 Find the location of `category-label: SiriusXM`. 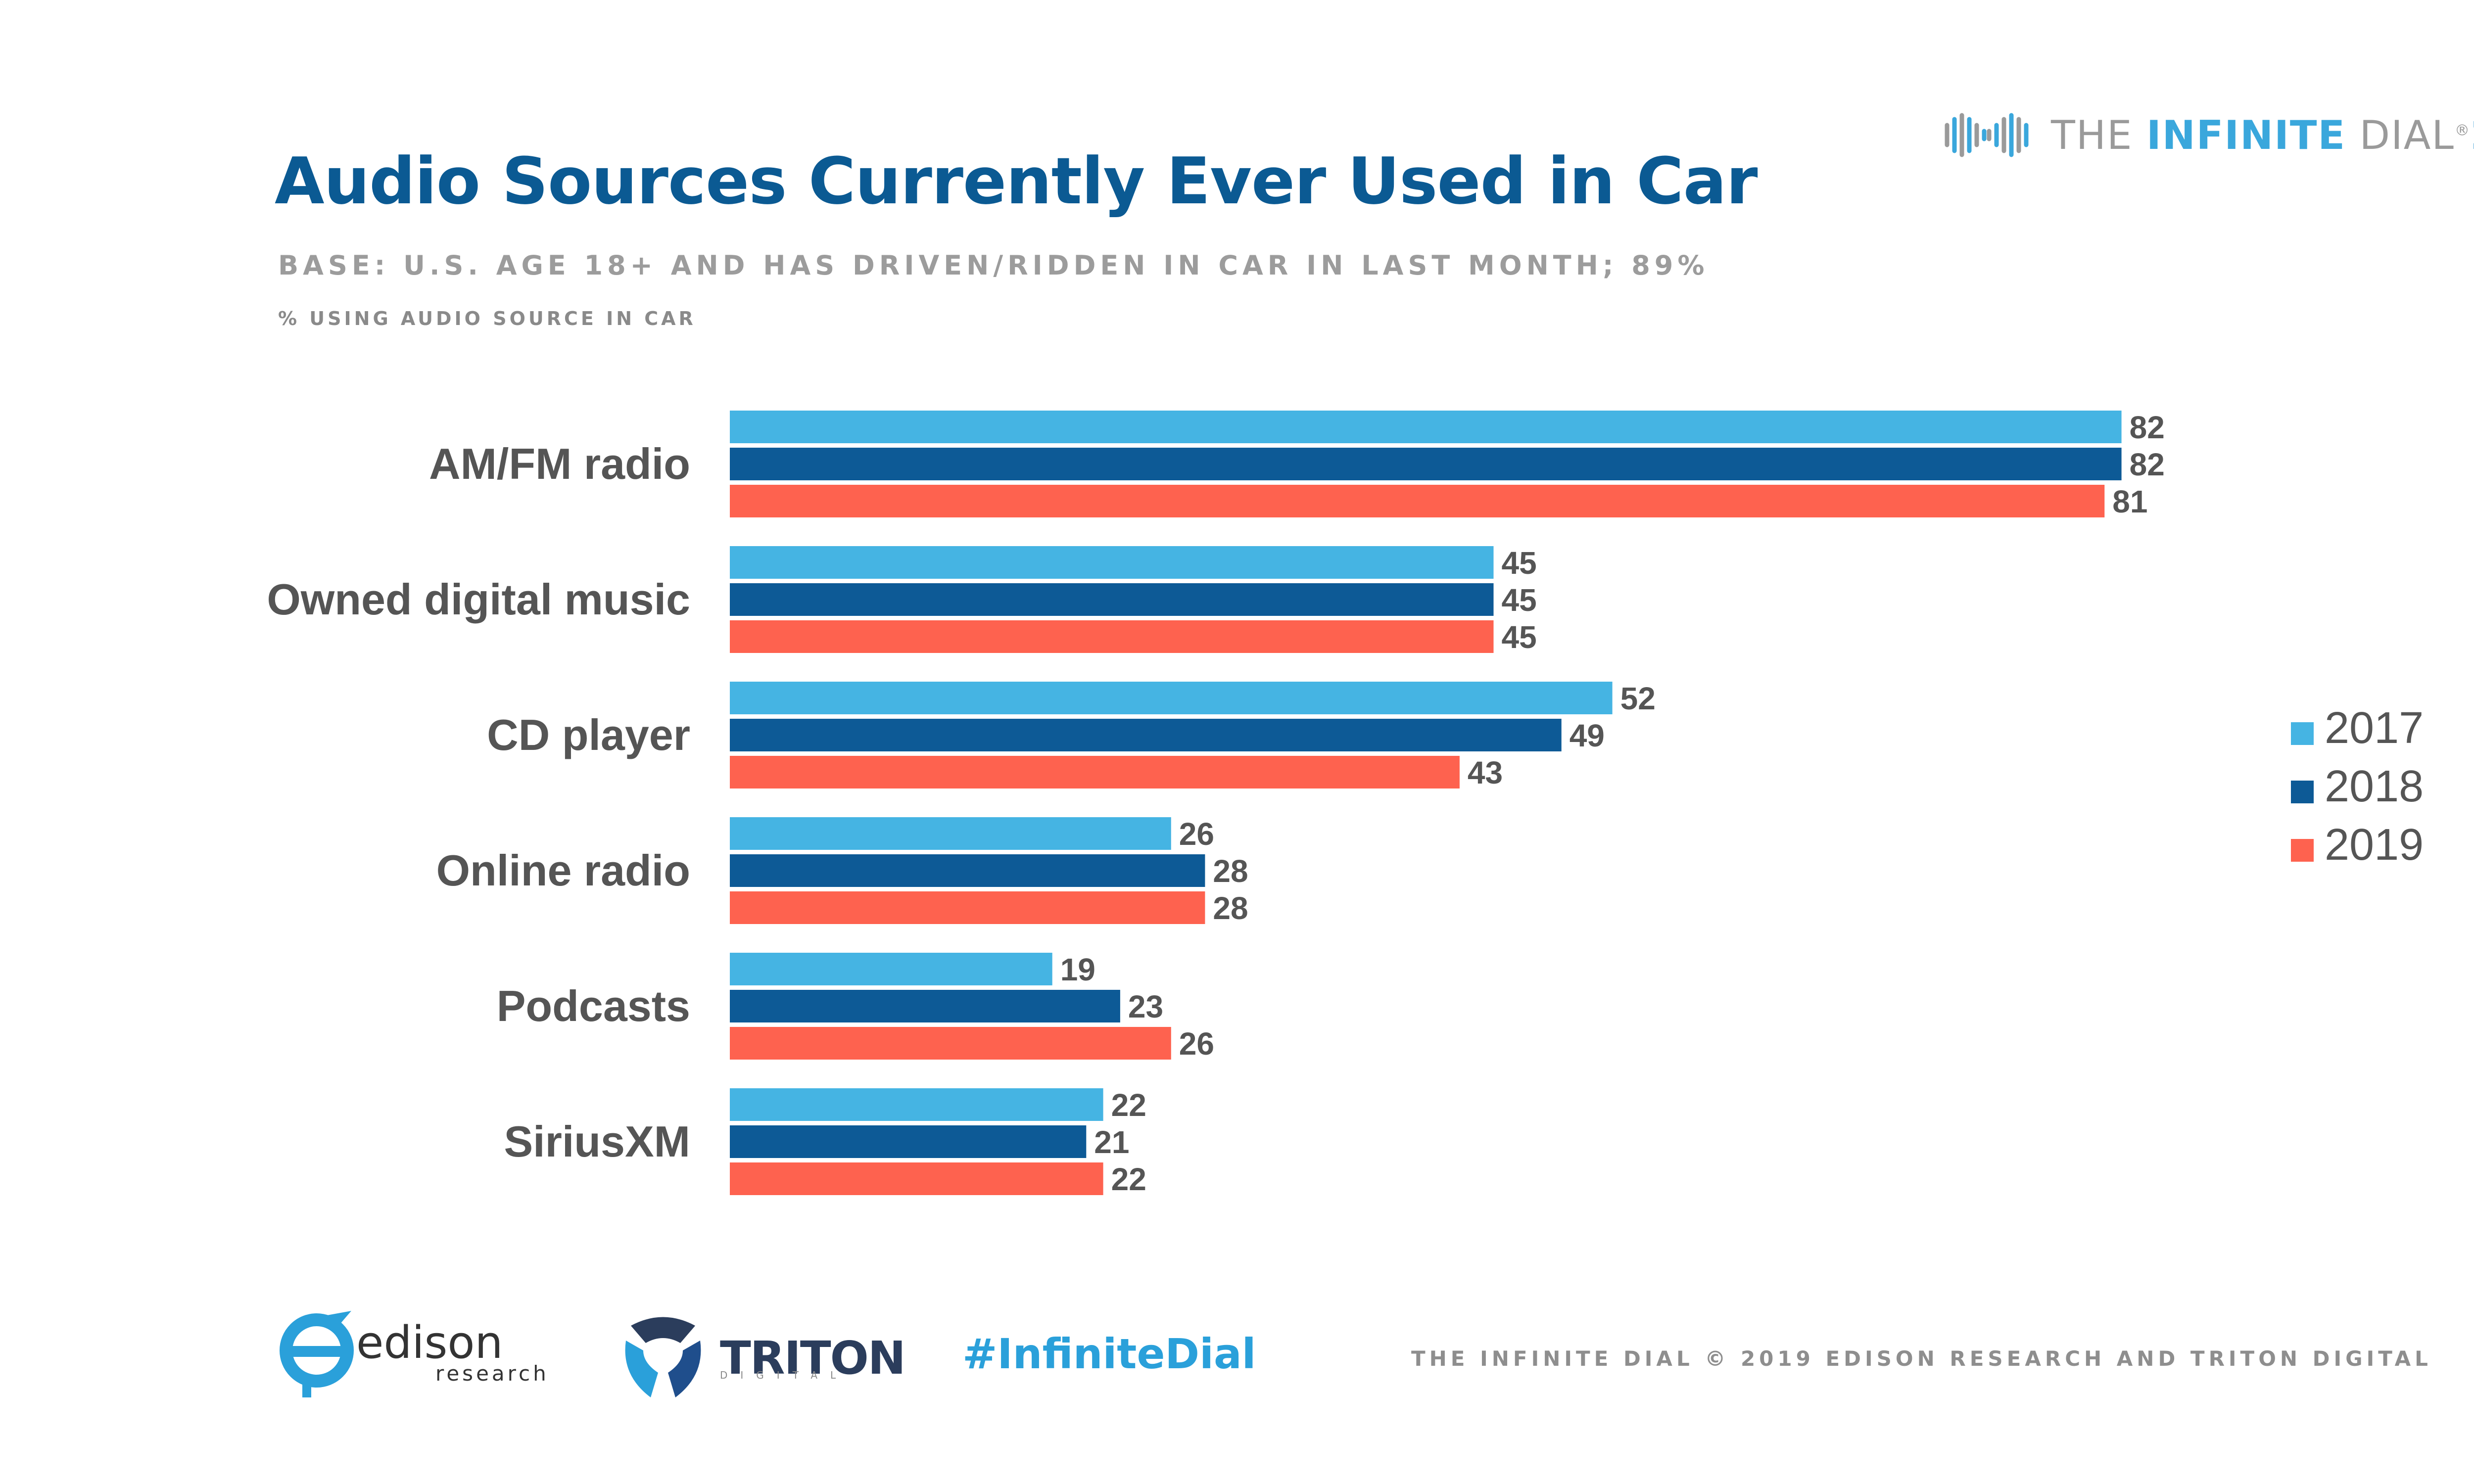

category-label: SiriusXM is located at coordinates (597, 1141).